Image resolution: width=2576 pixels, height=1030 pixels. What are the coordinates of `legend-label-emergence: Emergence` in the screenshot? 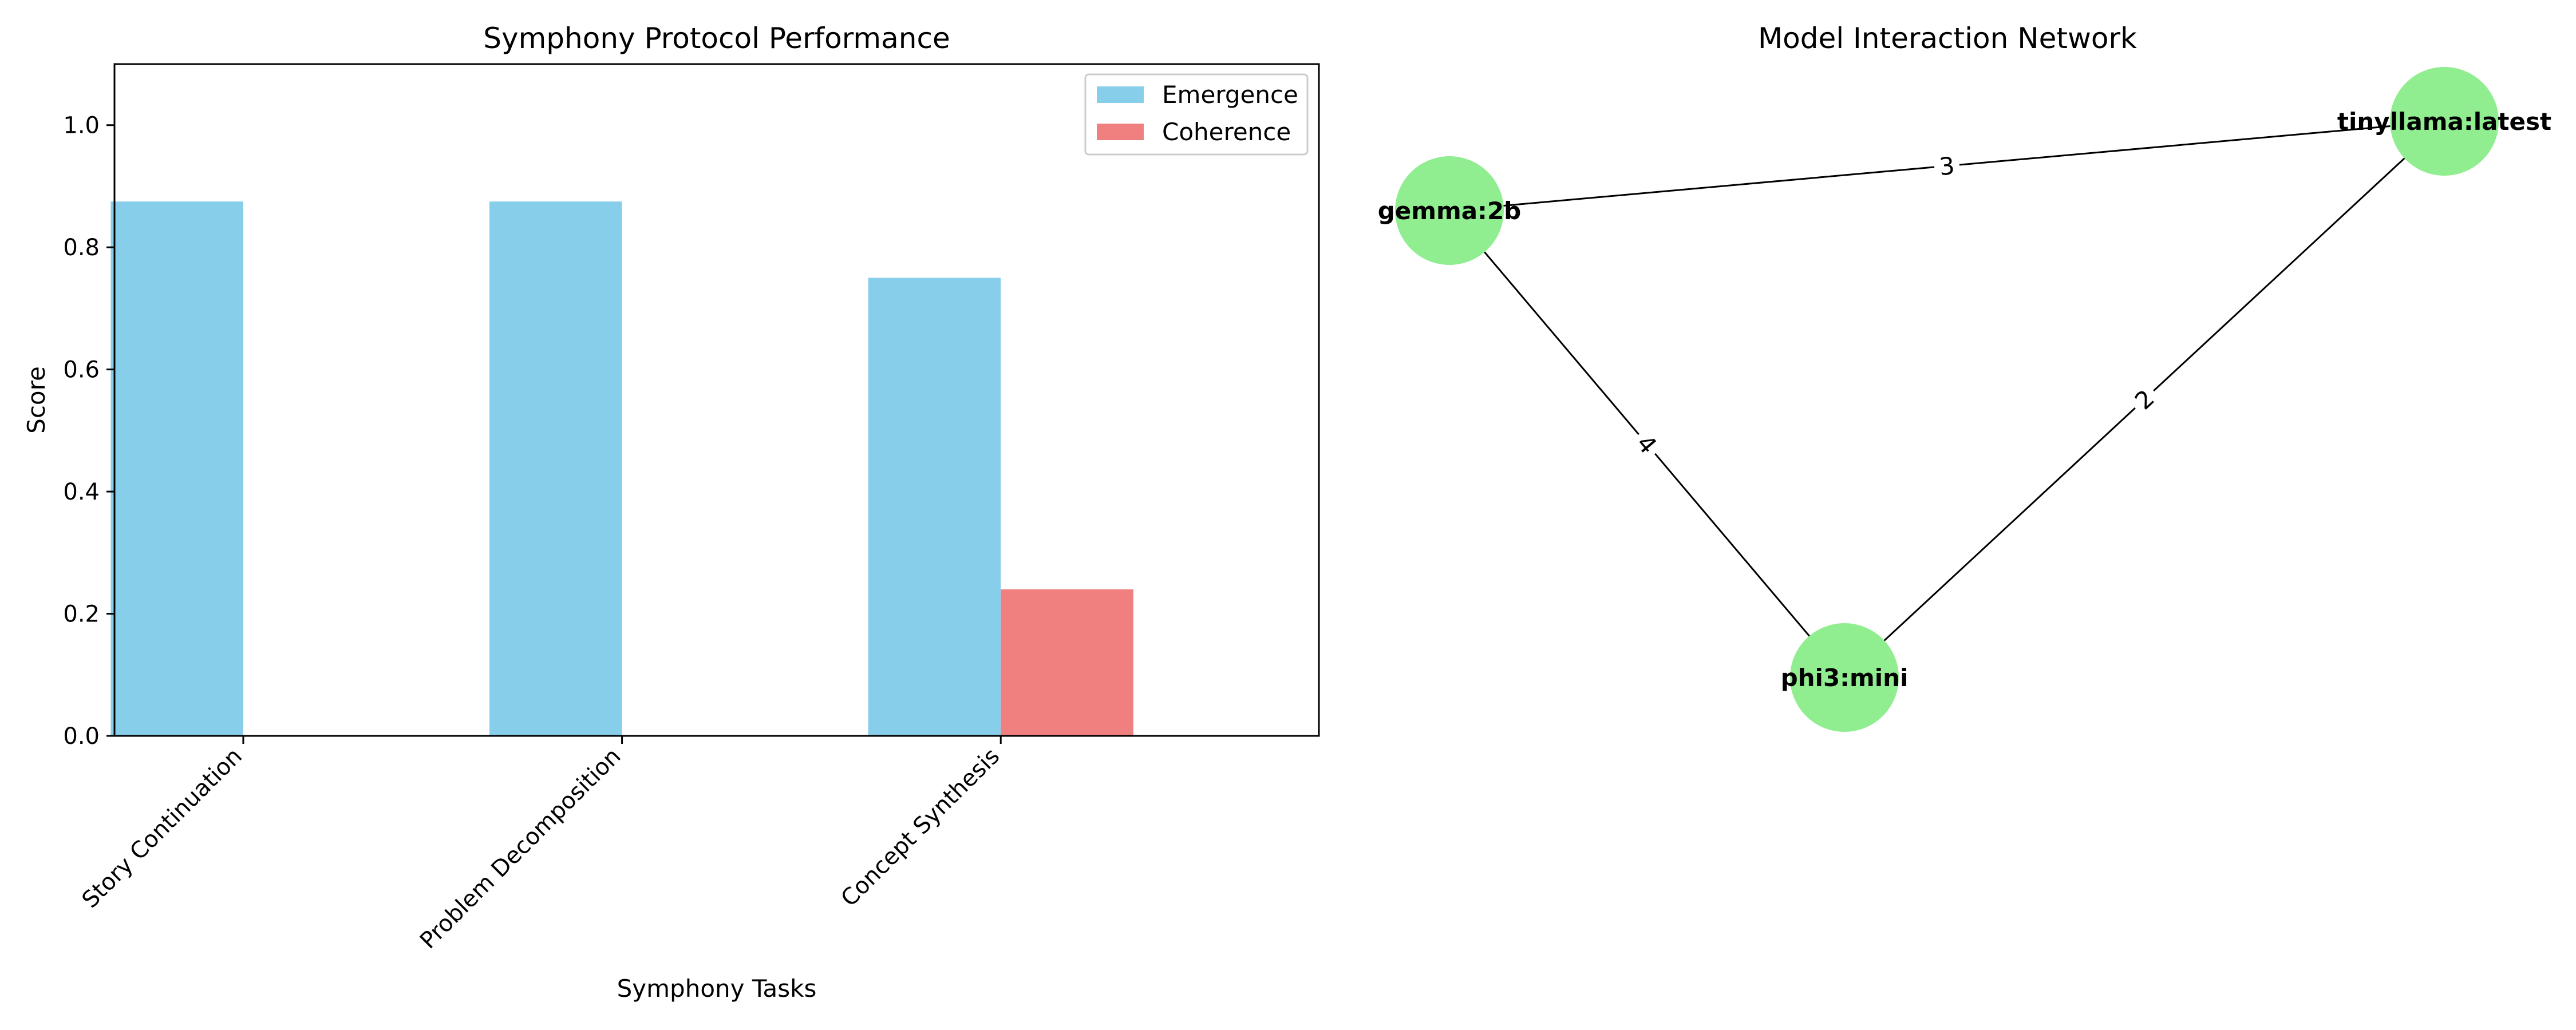 It's located at (1230, 95).